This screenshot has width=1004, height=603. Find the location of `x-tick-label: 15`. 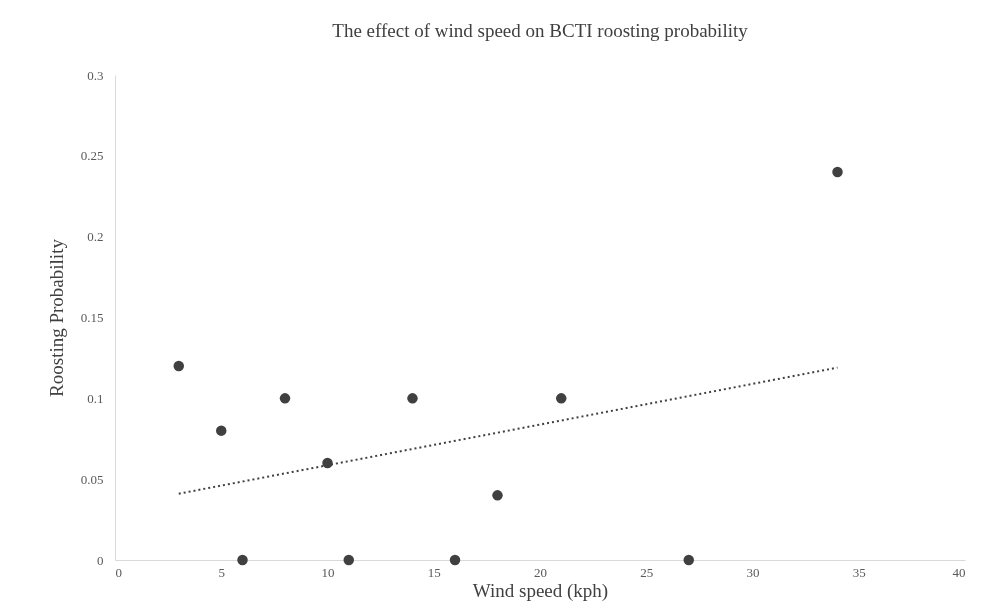

x-tick-label: 15 is located at coordinates (434, 572).